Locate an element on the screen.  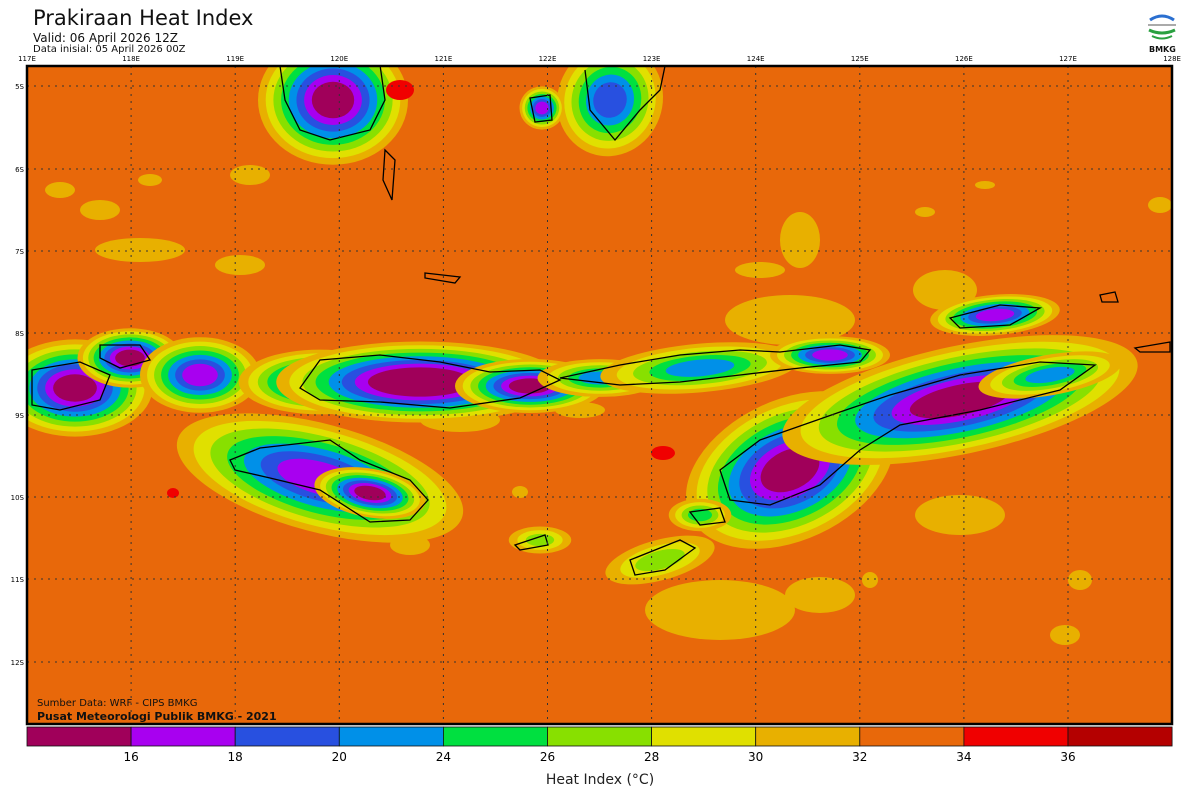
lat-label: 5S is located at coordinates (19, 87).